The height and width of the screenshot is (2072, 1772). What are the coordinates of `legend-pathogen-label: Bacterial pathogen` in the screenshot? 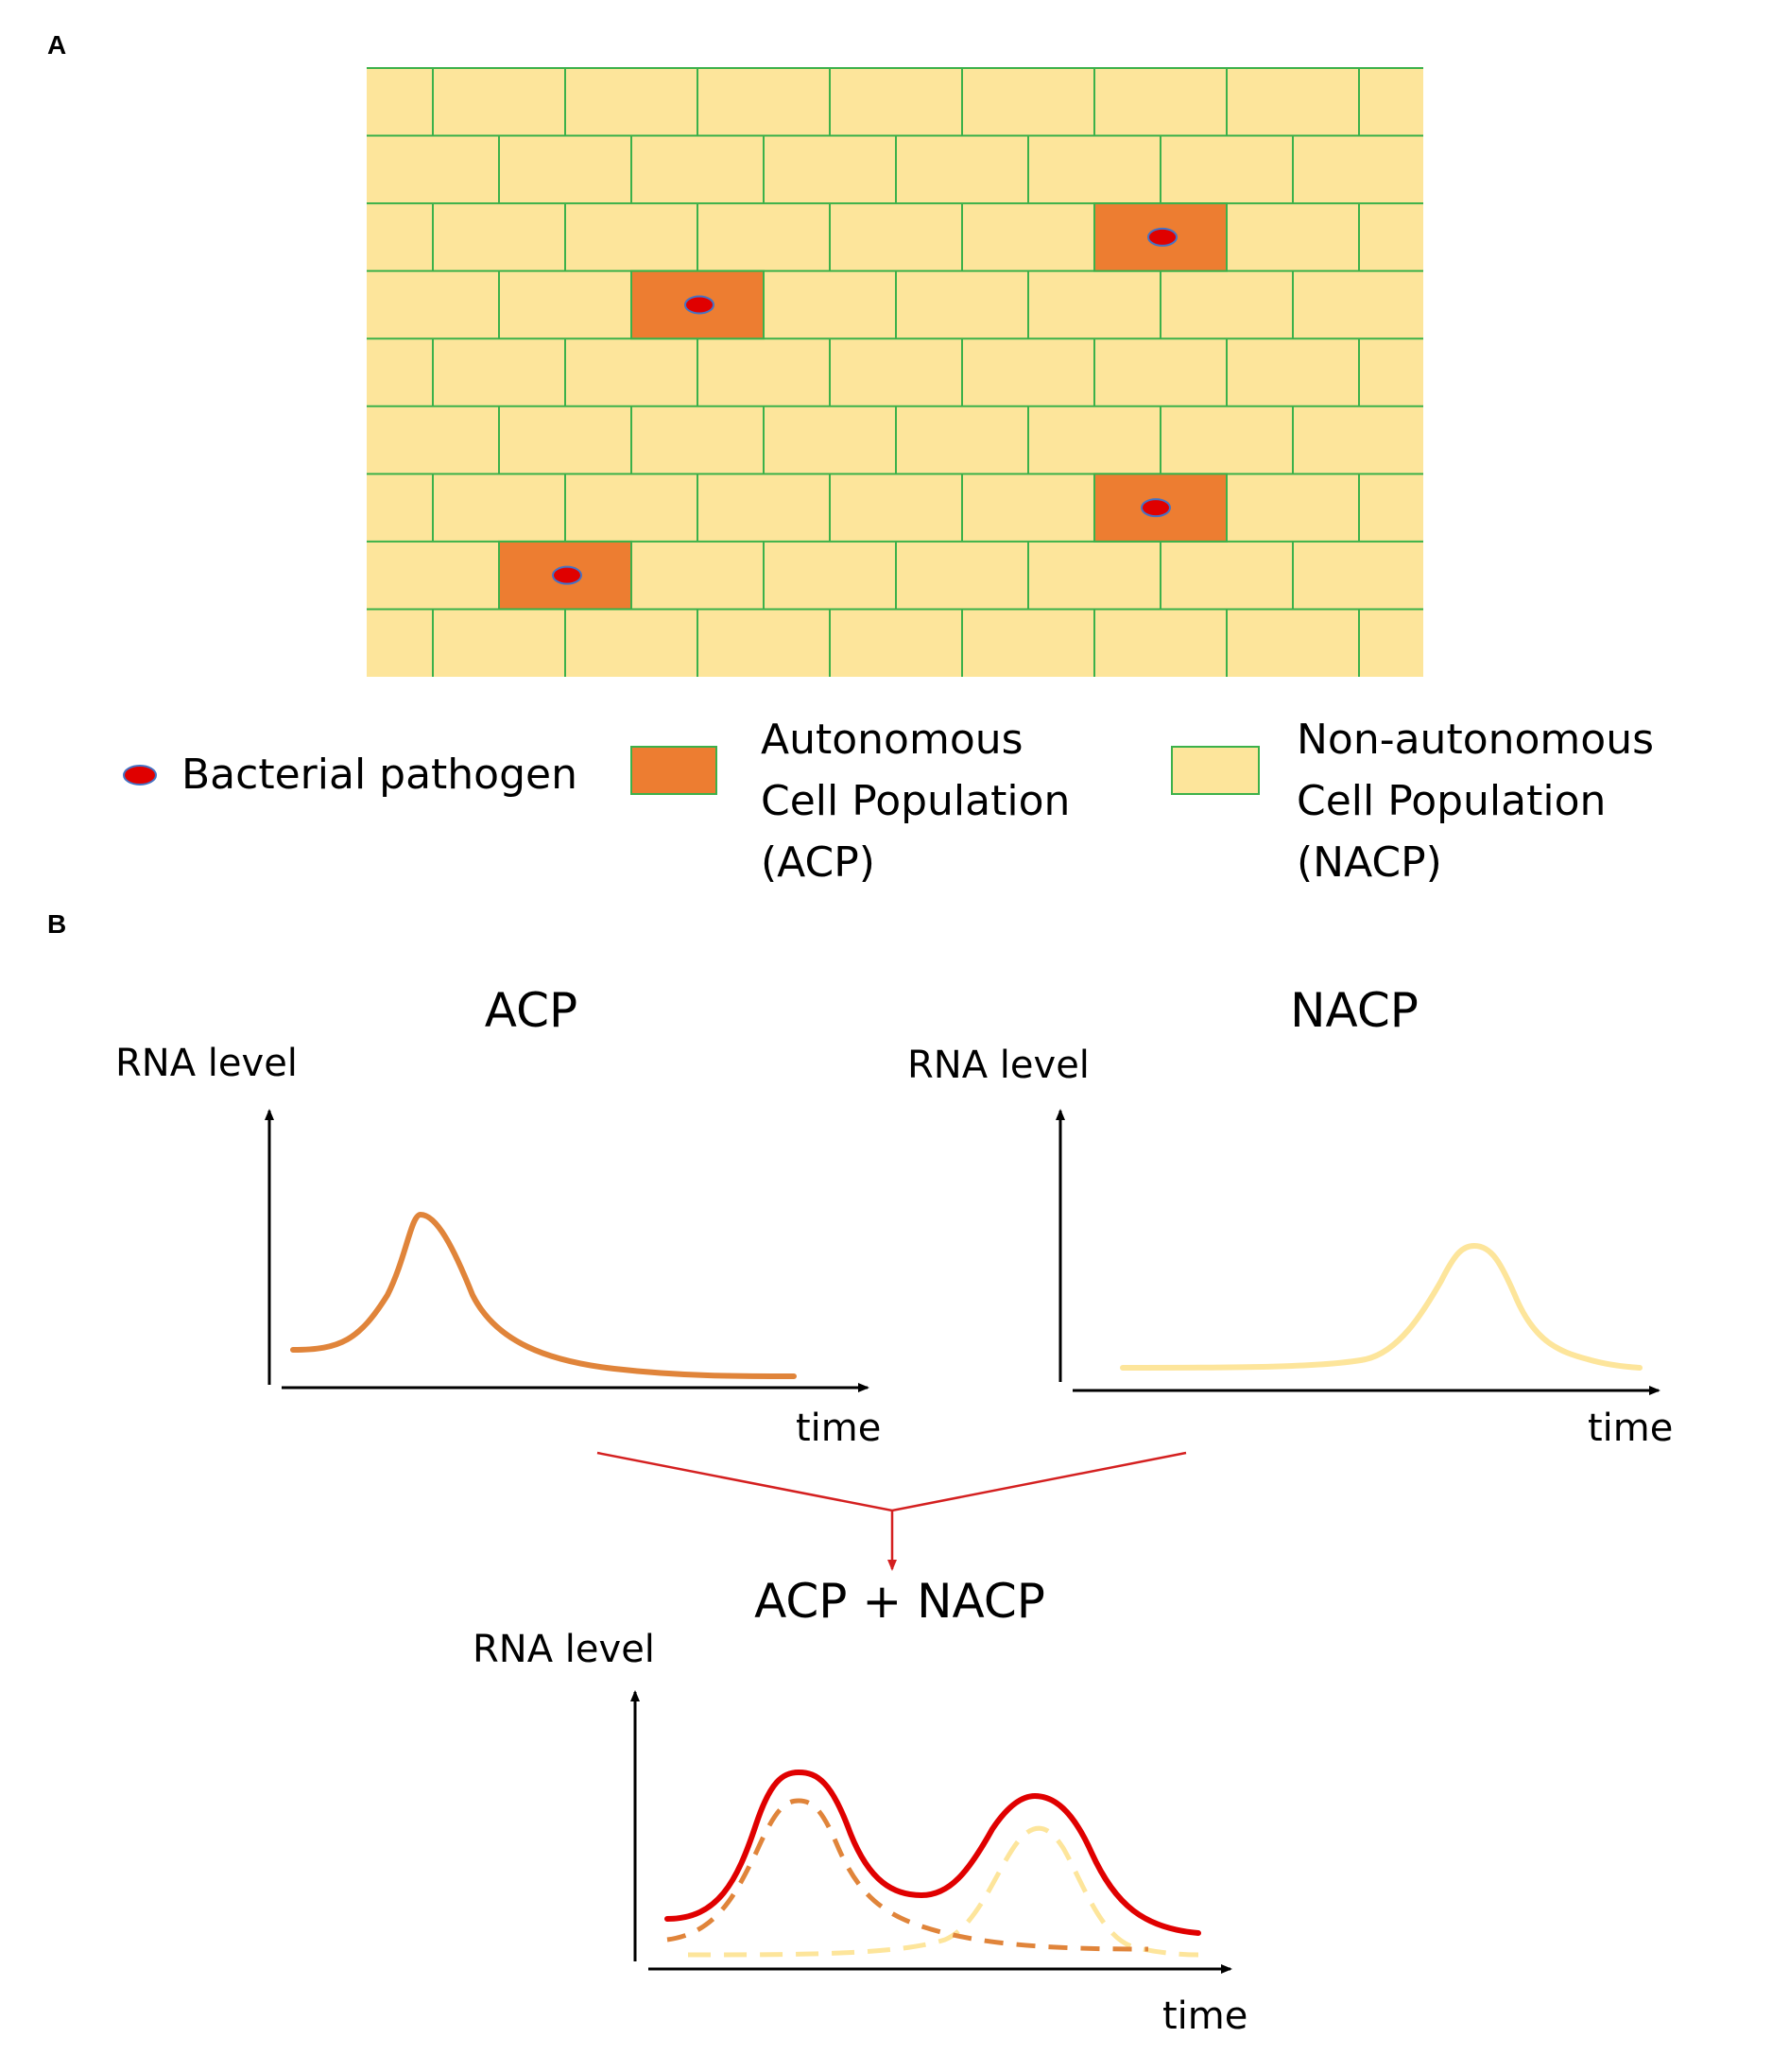 It's located at (379, 775).